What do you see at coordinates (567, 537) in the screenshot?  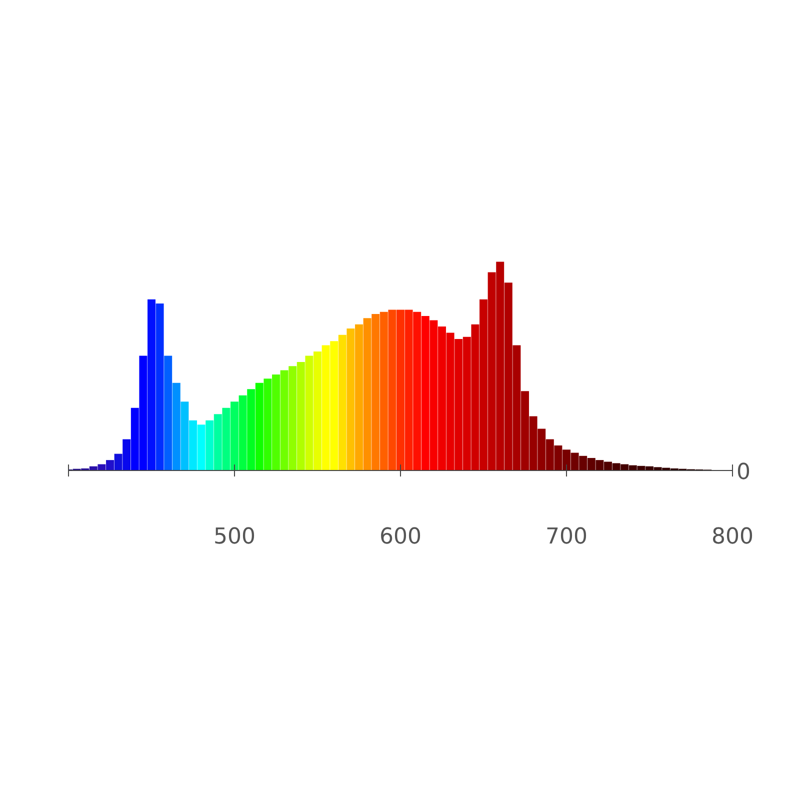 I see `x-tick-label: 700` at bounding box center [567, 537].